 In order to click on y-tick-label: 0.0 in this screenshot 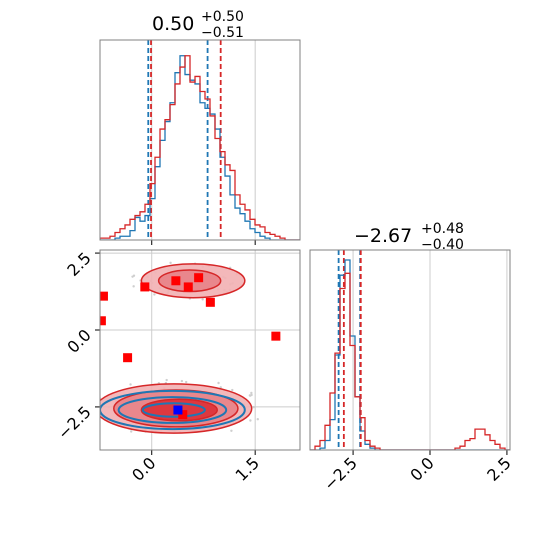, I will do `click(78, 340)`.